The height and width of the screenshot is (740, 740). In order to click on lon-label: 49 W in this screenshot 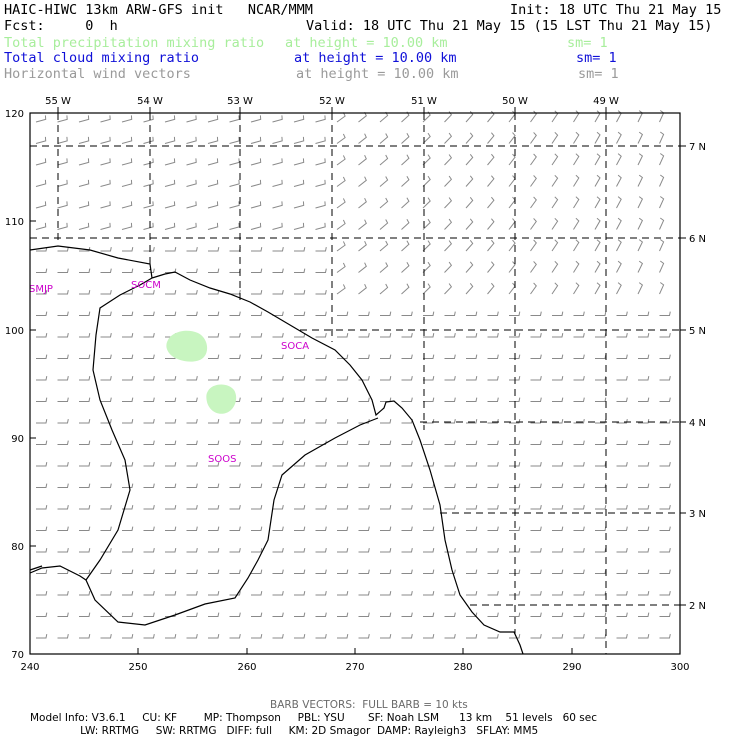, I will do `click(606, 101)`.